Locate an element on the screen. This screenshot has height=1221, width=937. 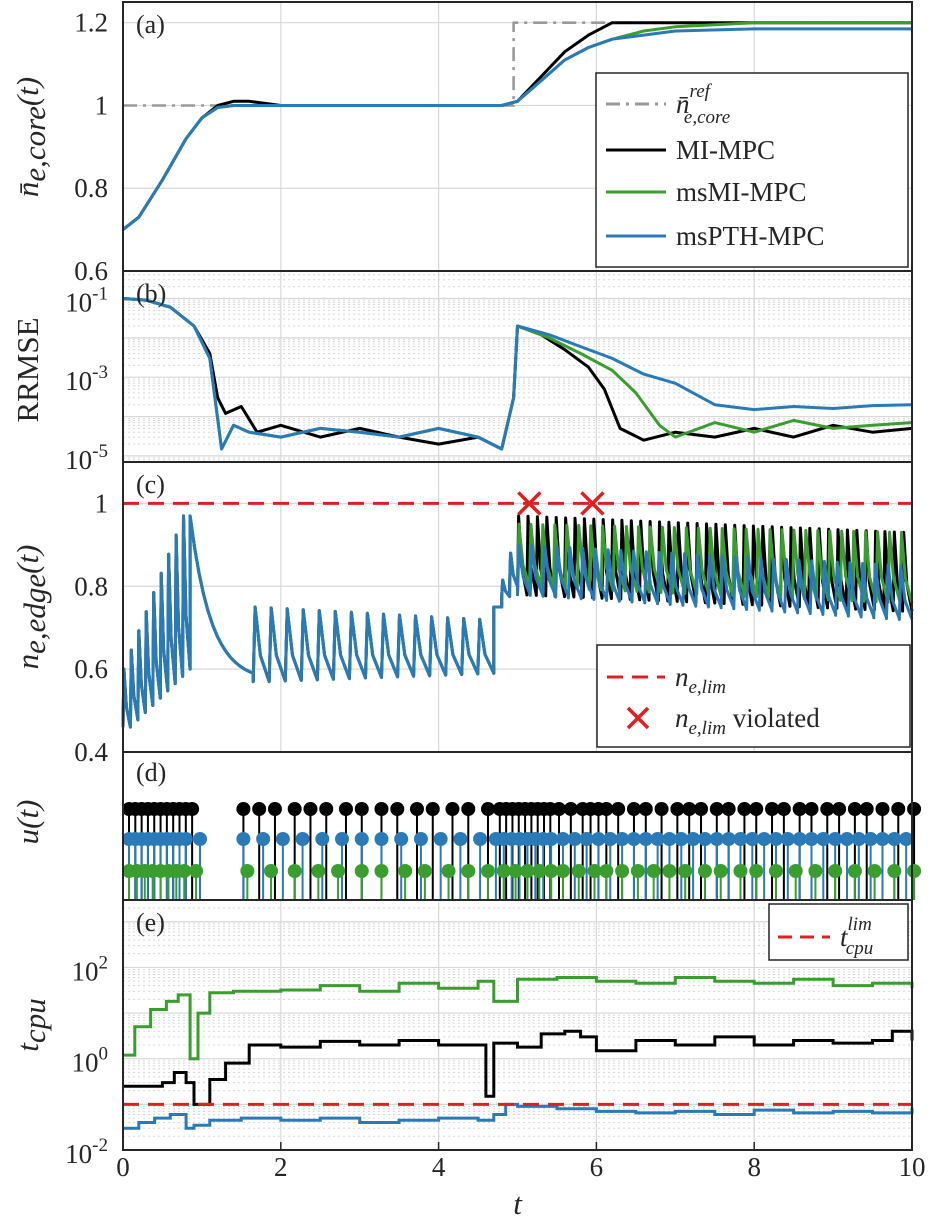
legend-e: tlim cpu is located at coordinates (838, 932).